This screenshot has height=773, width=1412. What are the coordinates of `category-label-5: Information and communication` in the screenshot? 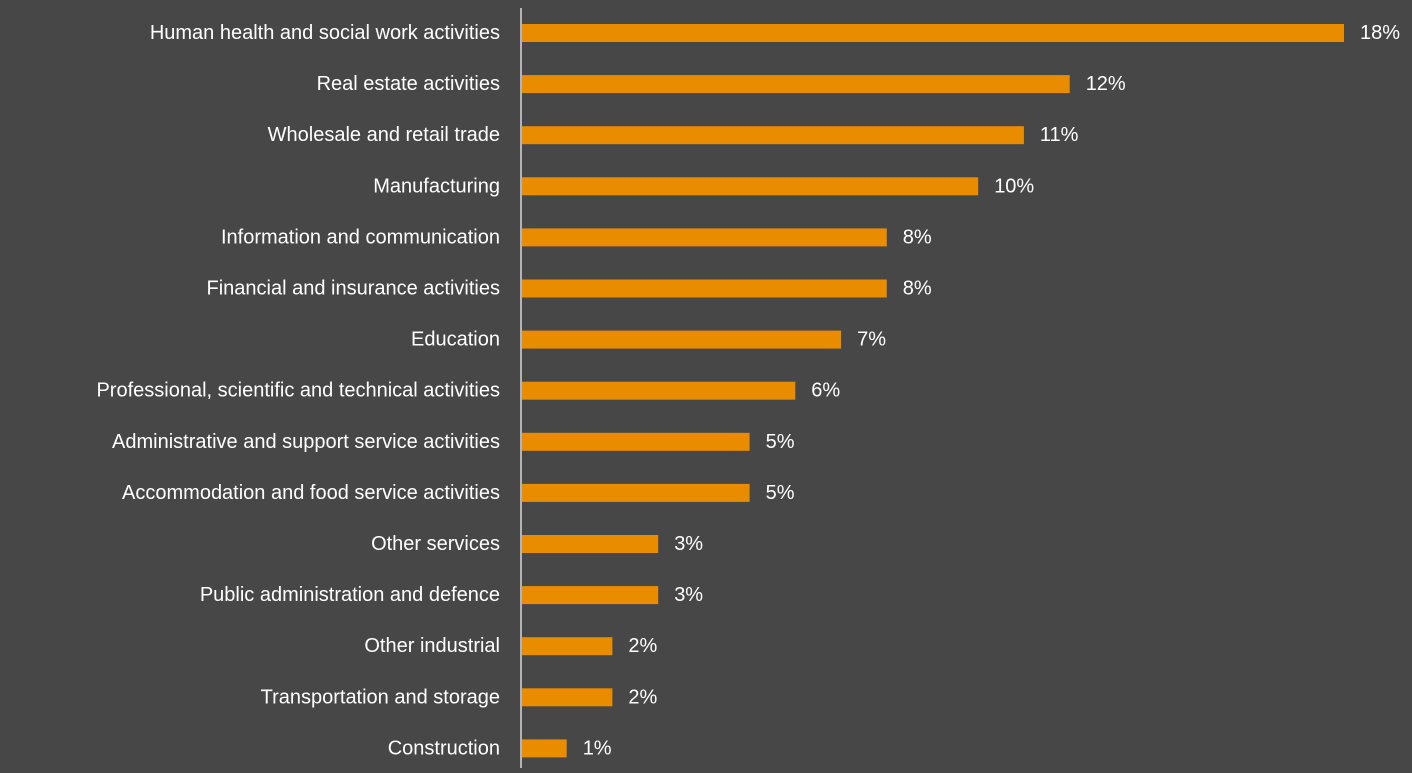 It's located at (360, 237).